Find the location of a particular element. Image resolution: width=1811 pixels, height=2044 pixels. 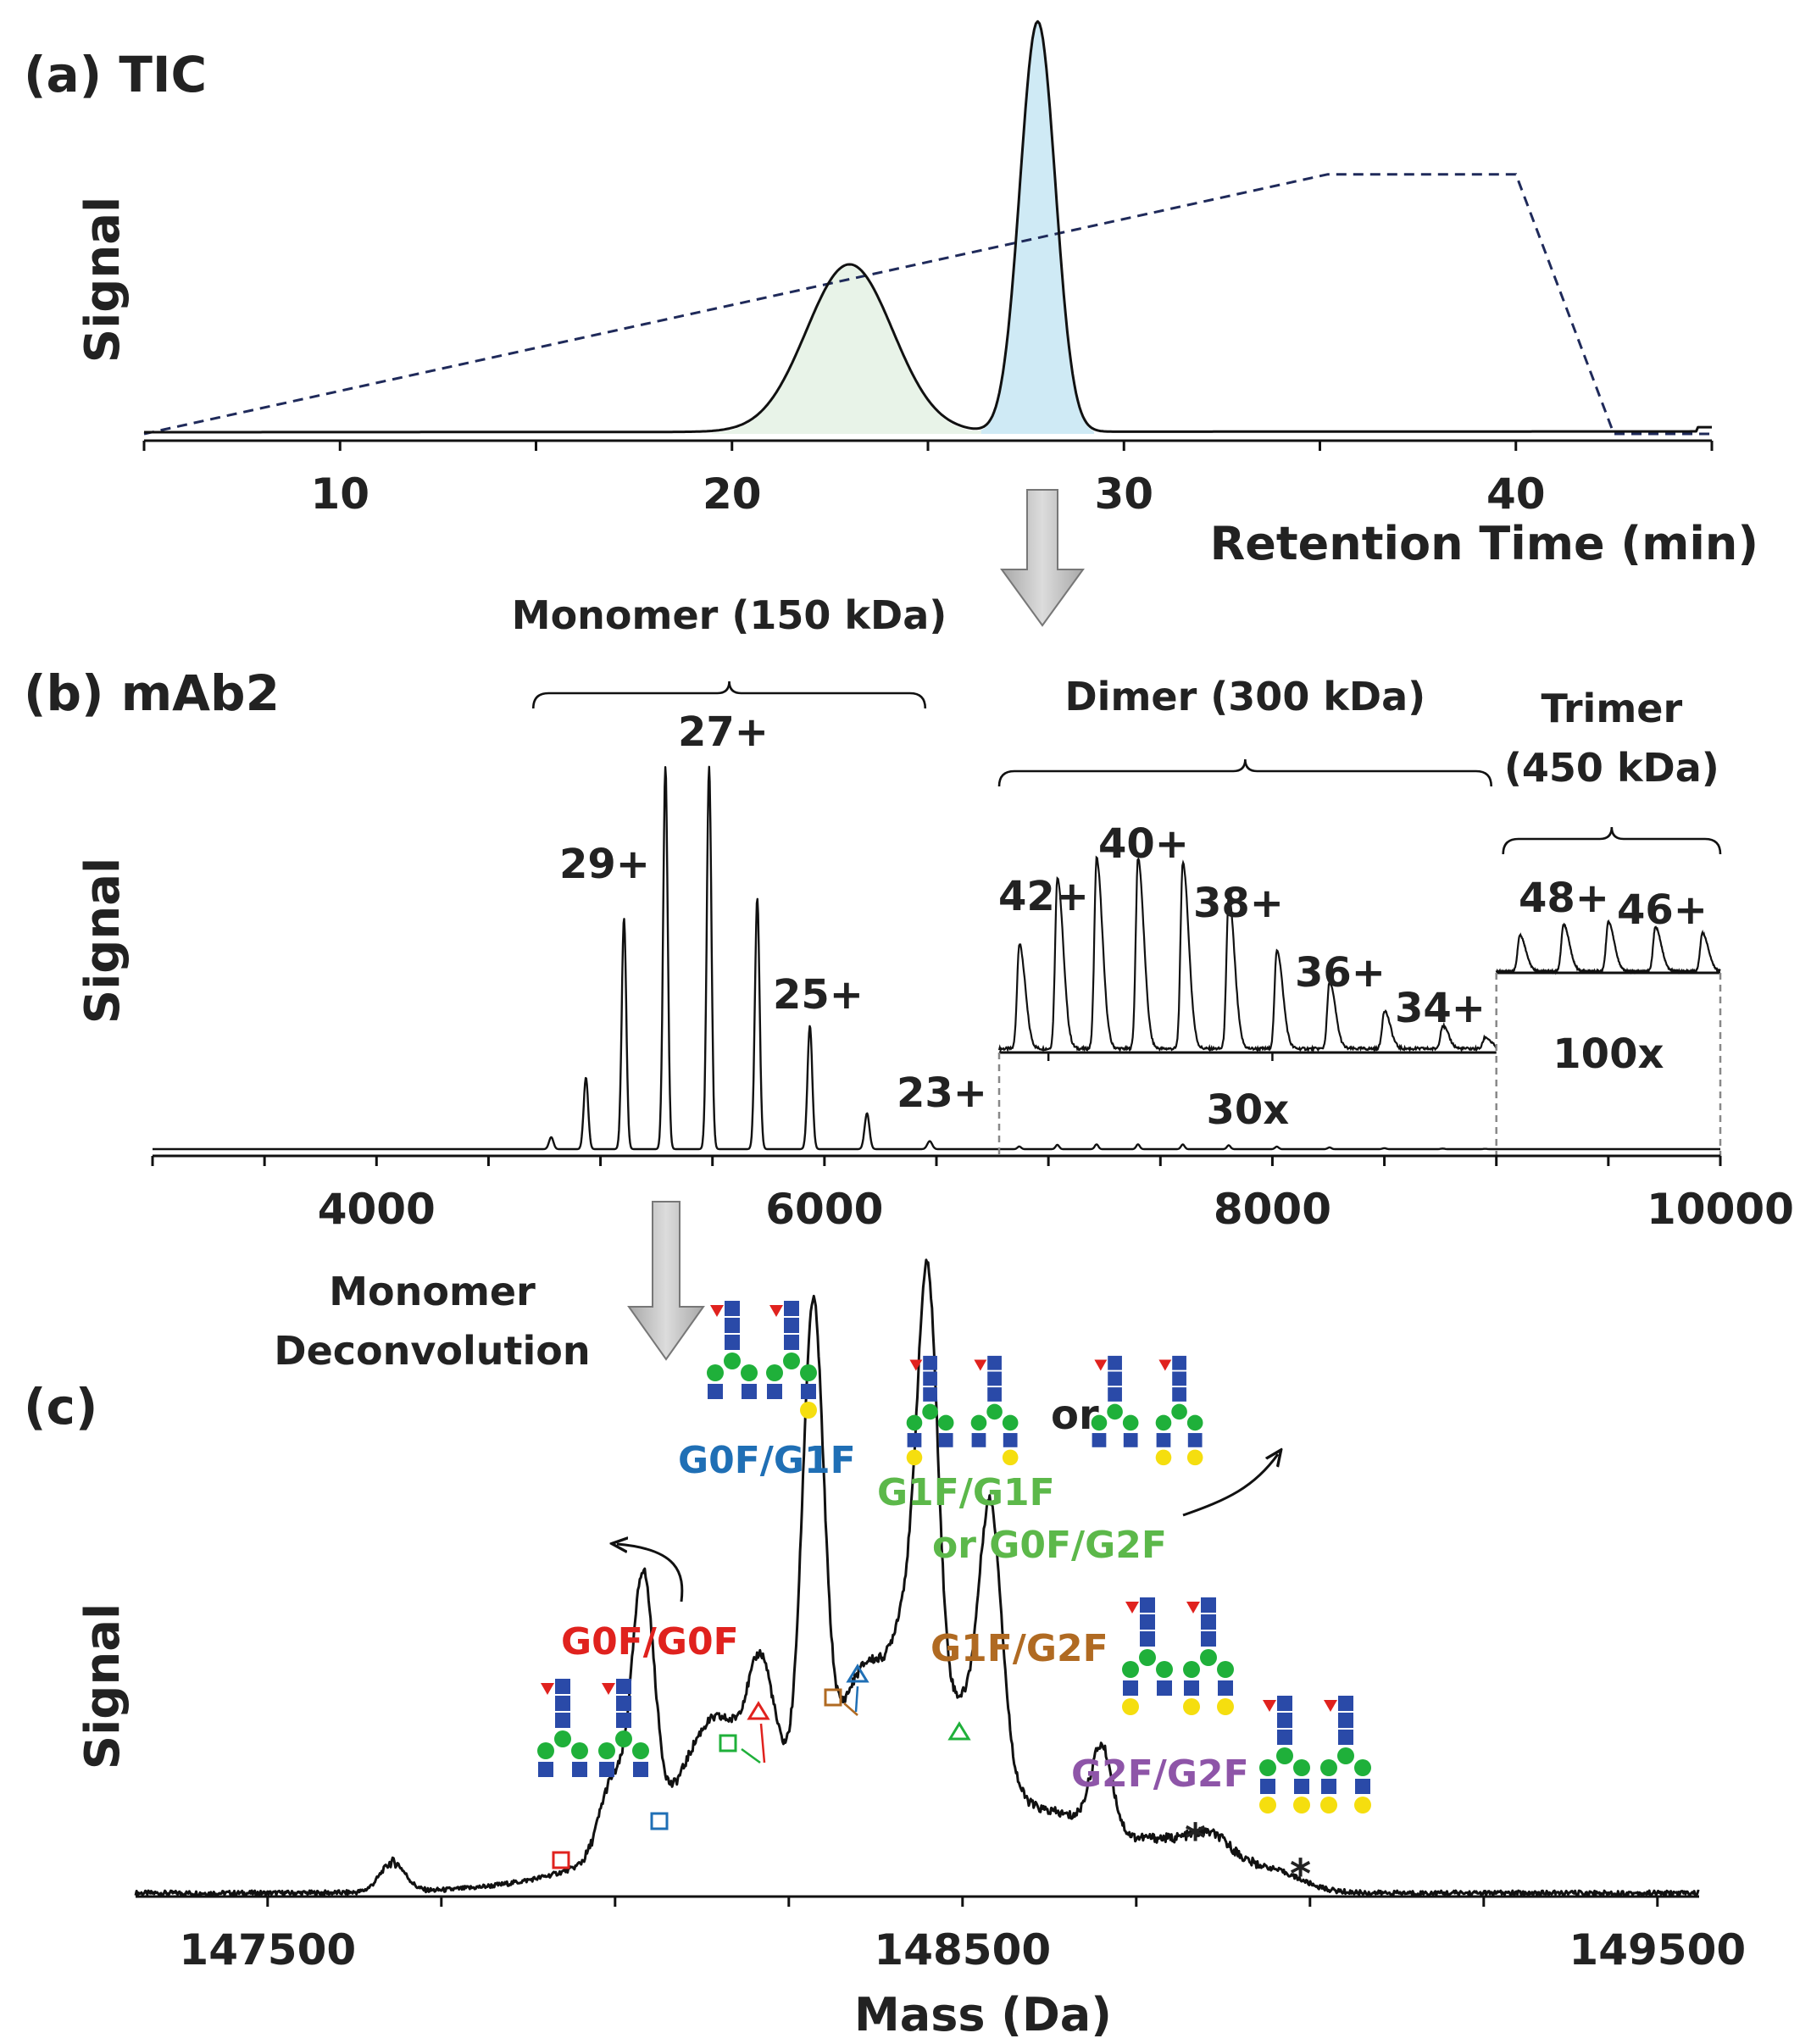

brown-square-icon is located at coordinates (833, 1697).